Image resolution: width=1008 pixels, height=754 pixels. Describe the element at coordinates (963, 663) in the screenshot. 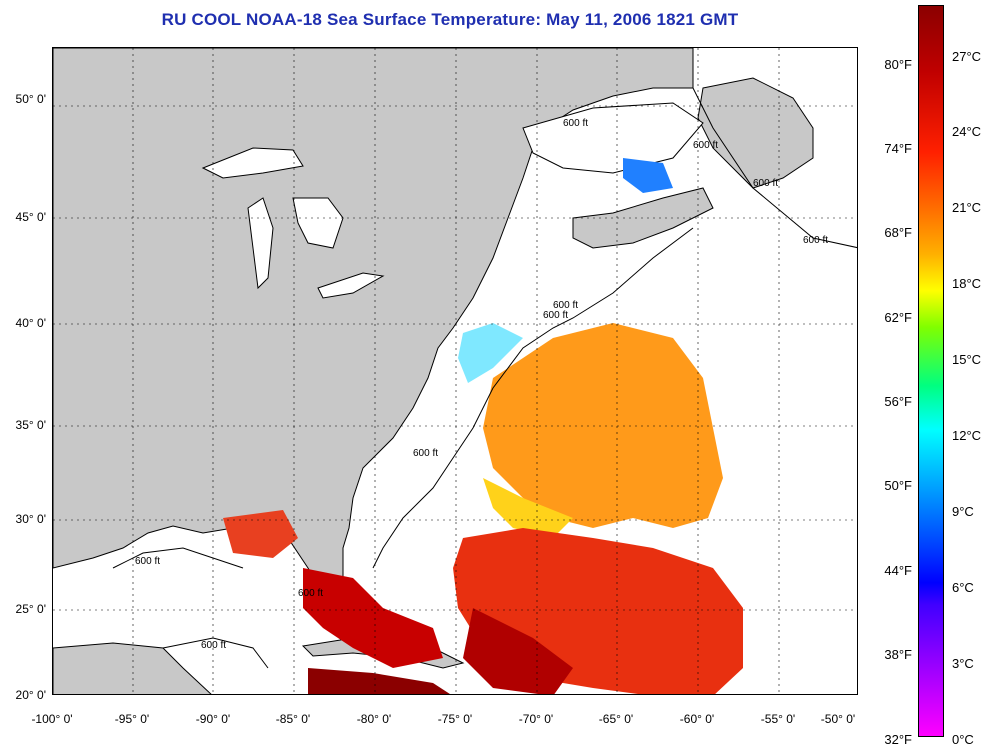

I see `celsius-label: 3°C` at that location.